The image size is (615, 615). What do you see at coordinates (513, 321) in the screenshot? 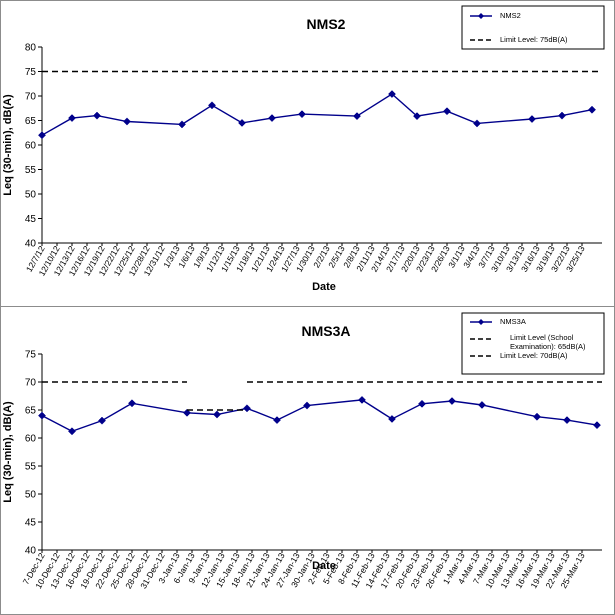
I see `legend-label: NMS3A` at bounding box center [513, 321].